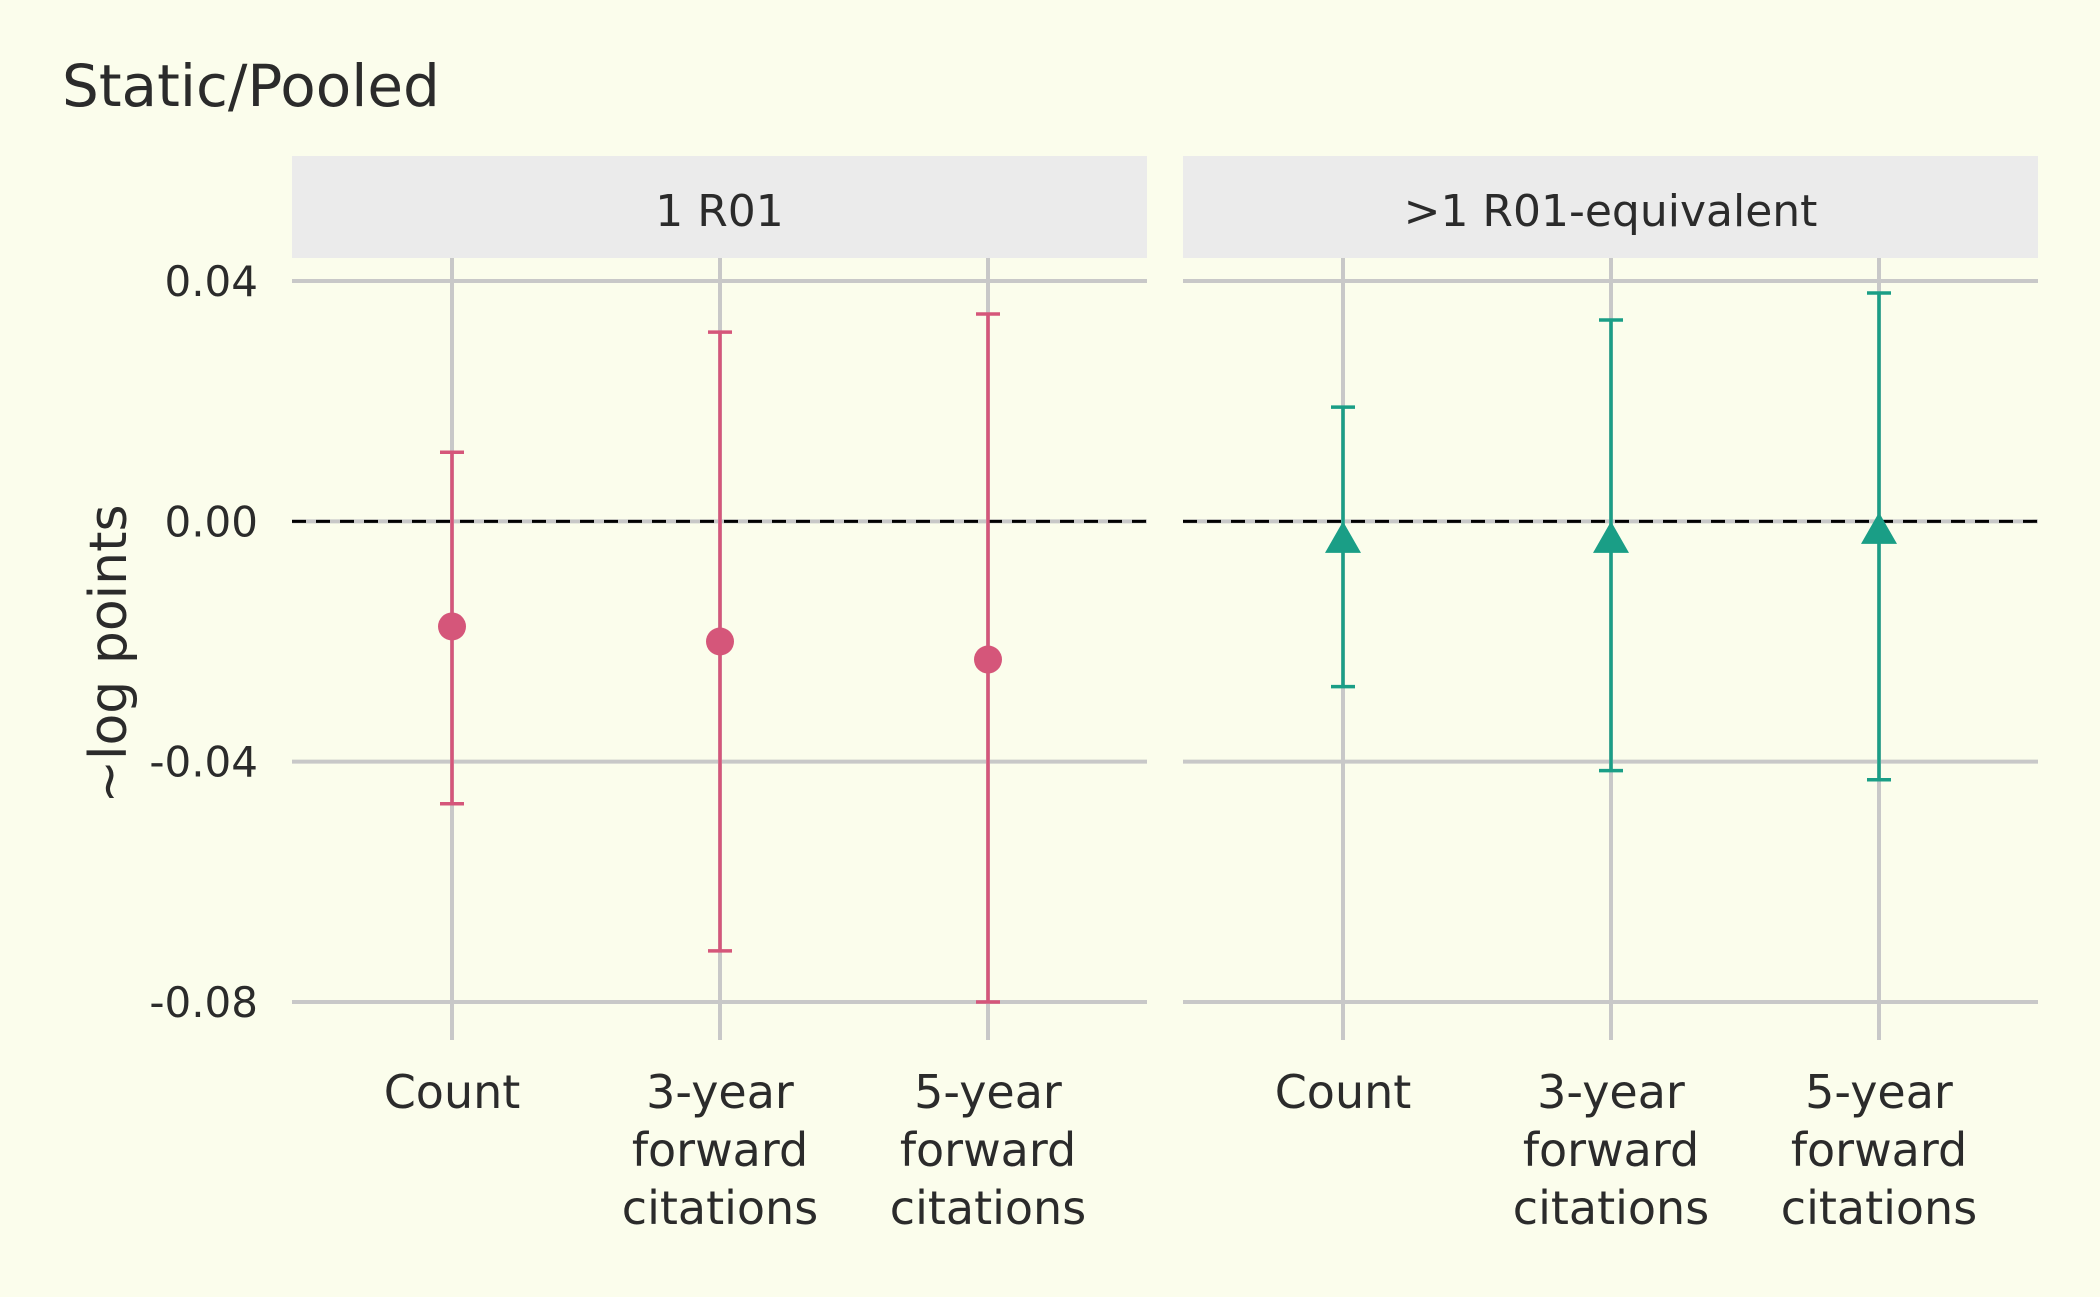 This screenshot has height=1297, width=2100. What do you see at coordinates (211, 281) in the screenshot?
I see `y-tick-label: 0.04` at bounding box center [211, 281].